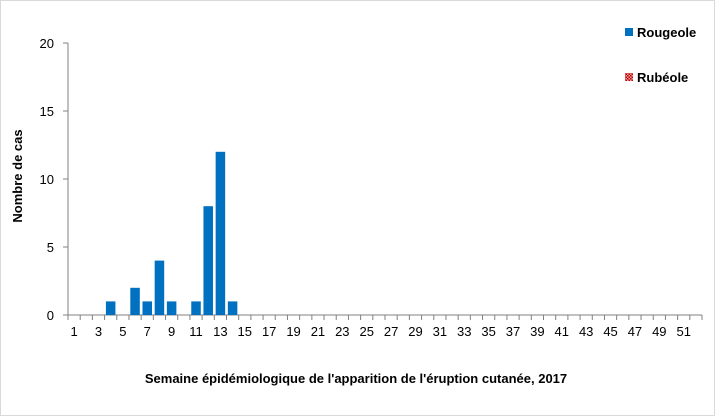 This screenshot has width=715, height=416. What do you see at coordinates (635, 331) in the screenshot?
I see `x-tick-label: 47` at bounding box center [635, 331].